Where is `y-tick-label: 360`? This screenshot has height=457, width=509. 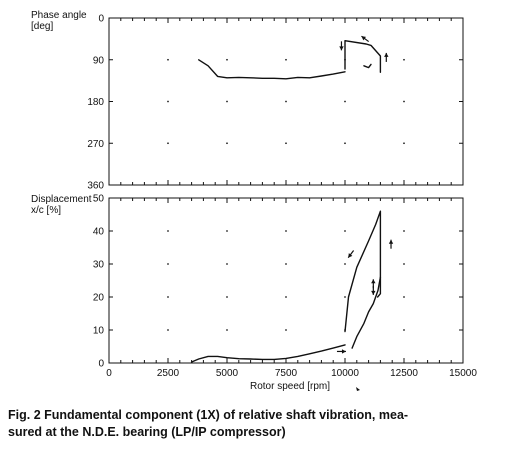 y-tick-label: 360 is located at coordinates (95, 186).